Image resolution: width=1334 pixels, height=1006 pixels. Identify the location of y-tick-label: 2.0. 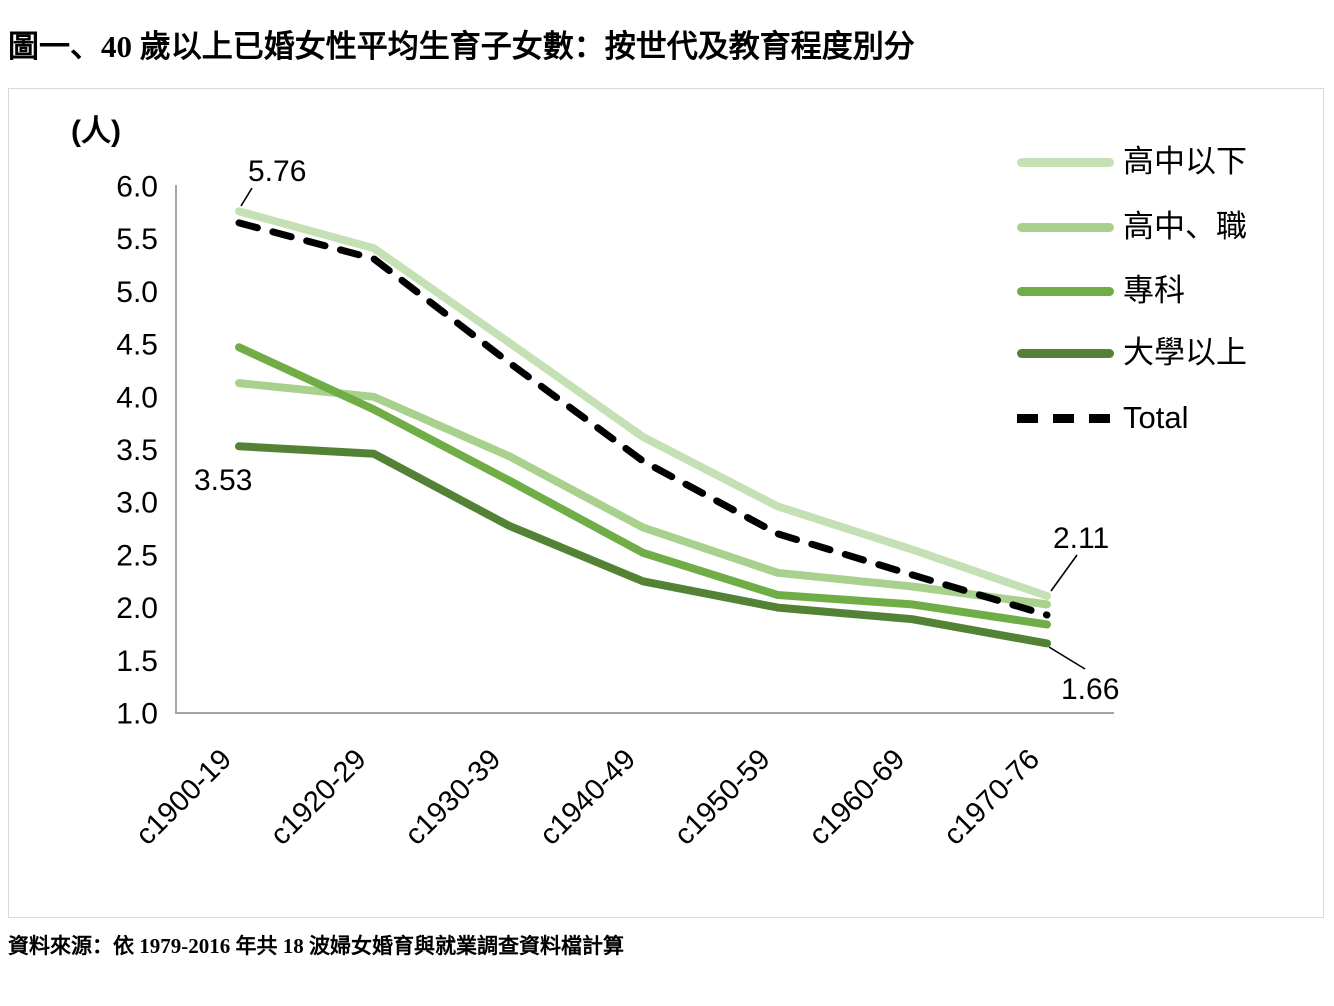
(137, 608).